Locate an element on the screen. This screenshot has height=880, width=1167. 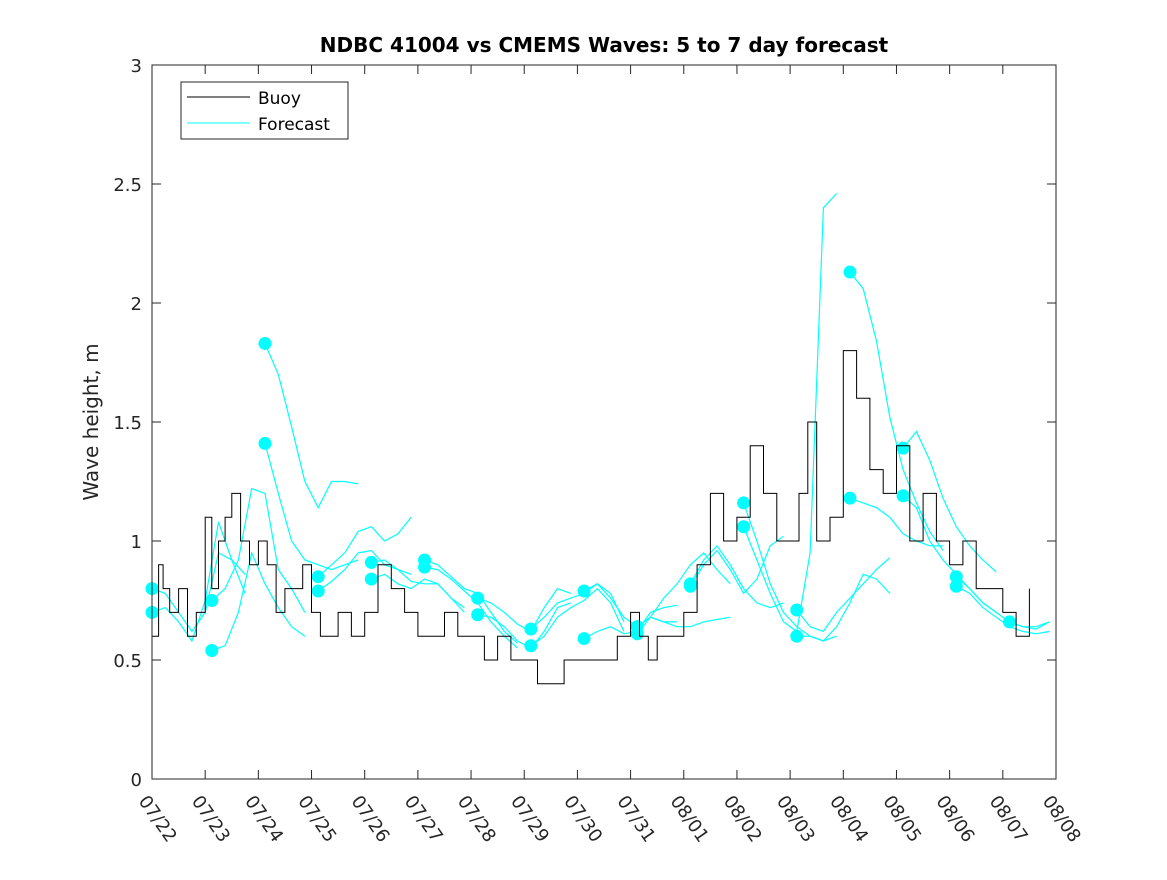
x-tick-label: 07/28 is located at coordinates (476, 819).